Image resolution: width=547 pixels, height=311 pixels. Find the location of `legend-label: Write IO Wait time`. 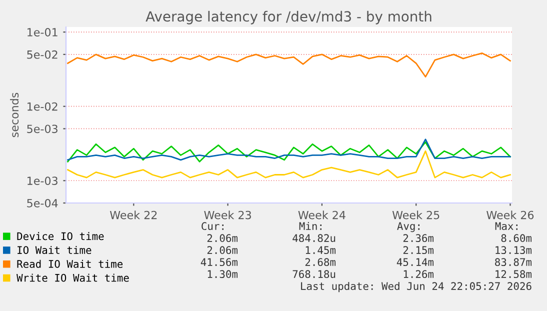

legend-label: Write IO Wait time is located at coordinates (72, 278).